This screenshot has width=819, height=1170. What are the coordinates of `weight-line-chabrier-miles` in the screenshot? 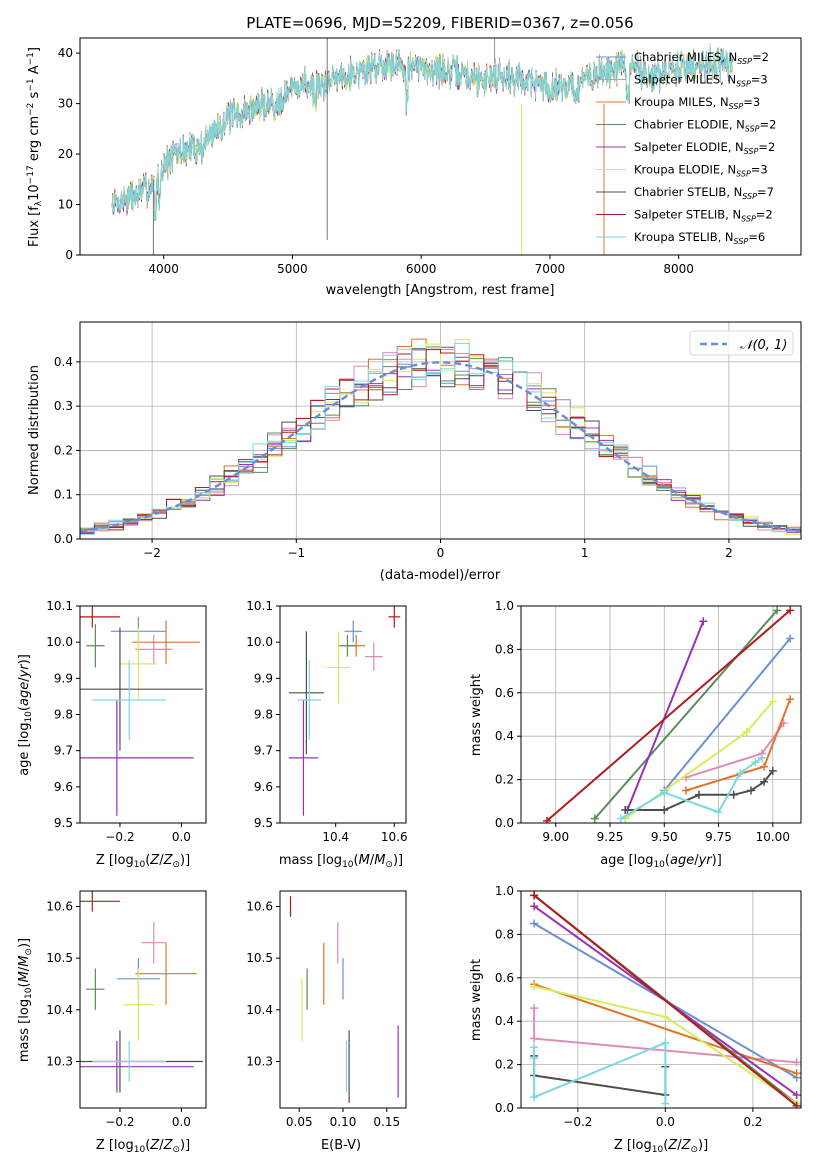 It's located at (727, 714).